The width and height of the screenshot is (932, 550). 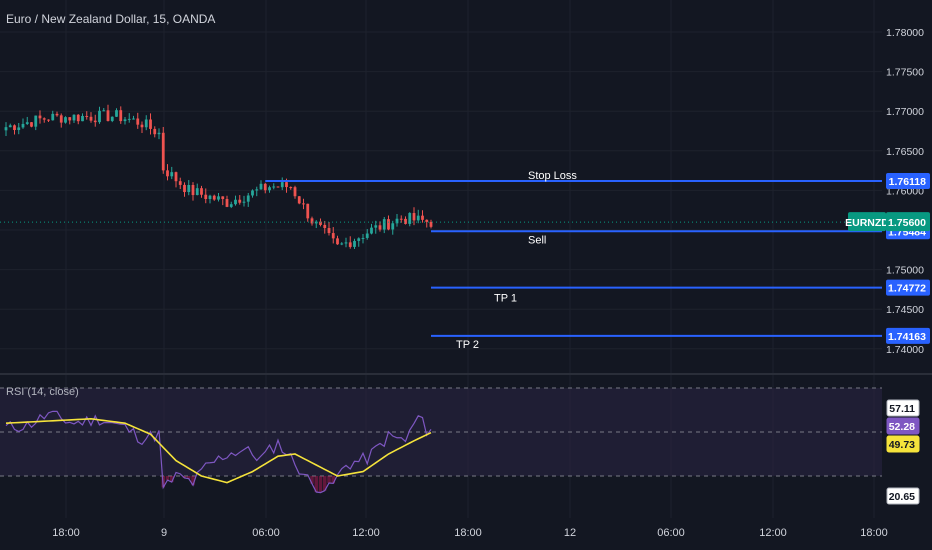 What do you see at coordinates (905, 33) in the screenshot?
I see `price-tick-label: 1.78000` at bounding box center [905, 33].